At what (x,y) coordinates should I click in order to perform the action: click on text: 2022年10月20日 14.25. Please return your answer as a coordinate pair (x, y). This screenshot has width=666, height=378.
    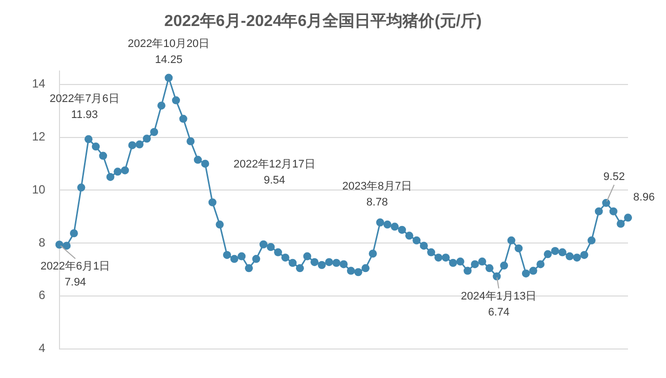
    Looking at the image, I should click on (169, 52).